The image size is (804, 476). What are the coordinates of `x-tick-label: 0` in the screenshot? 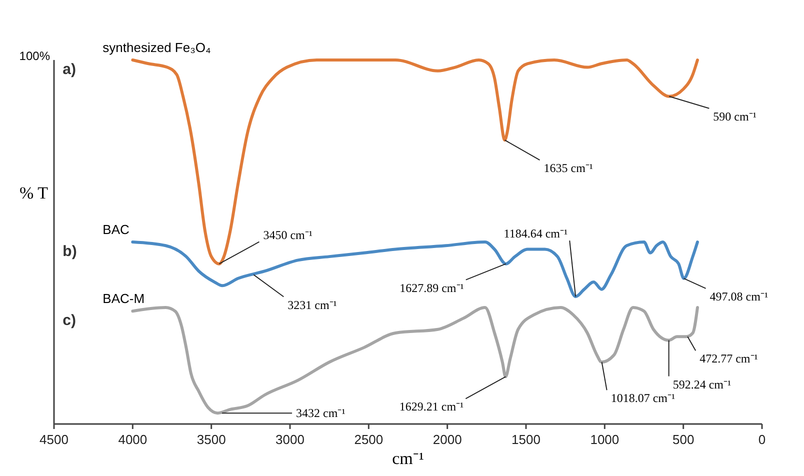 It's located at (762, 439).